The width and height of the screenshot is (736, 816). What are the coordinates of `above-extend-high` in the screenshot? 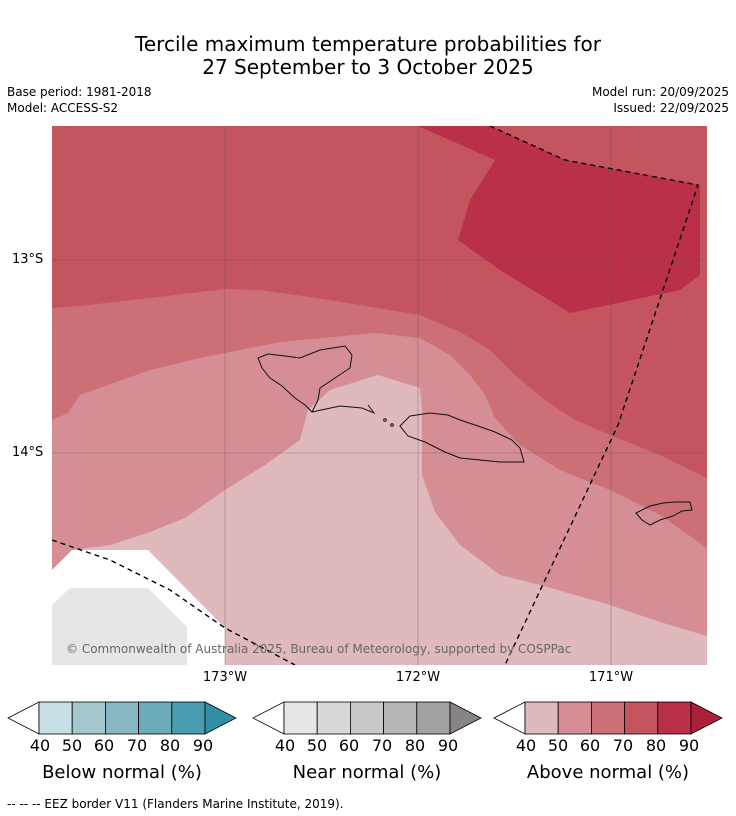 It's located at (706, 718).